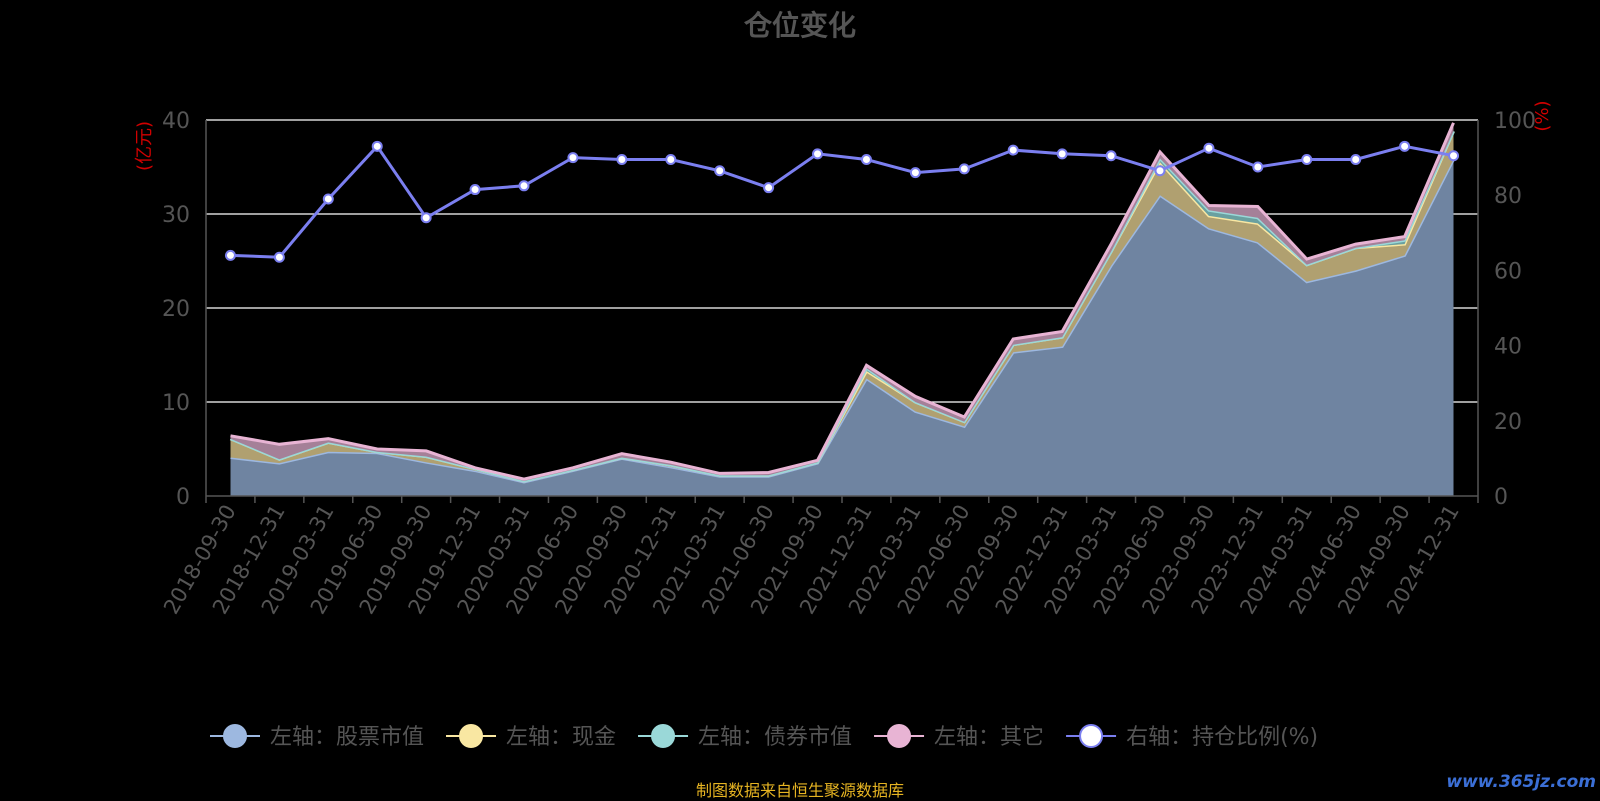 Image resolution: width=1600 pixels, height=801 pixels. Describe the element at coordinates (176, 403) in the screenshot. I see `left-axis-tick-label: 10` at that location.